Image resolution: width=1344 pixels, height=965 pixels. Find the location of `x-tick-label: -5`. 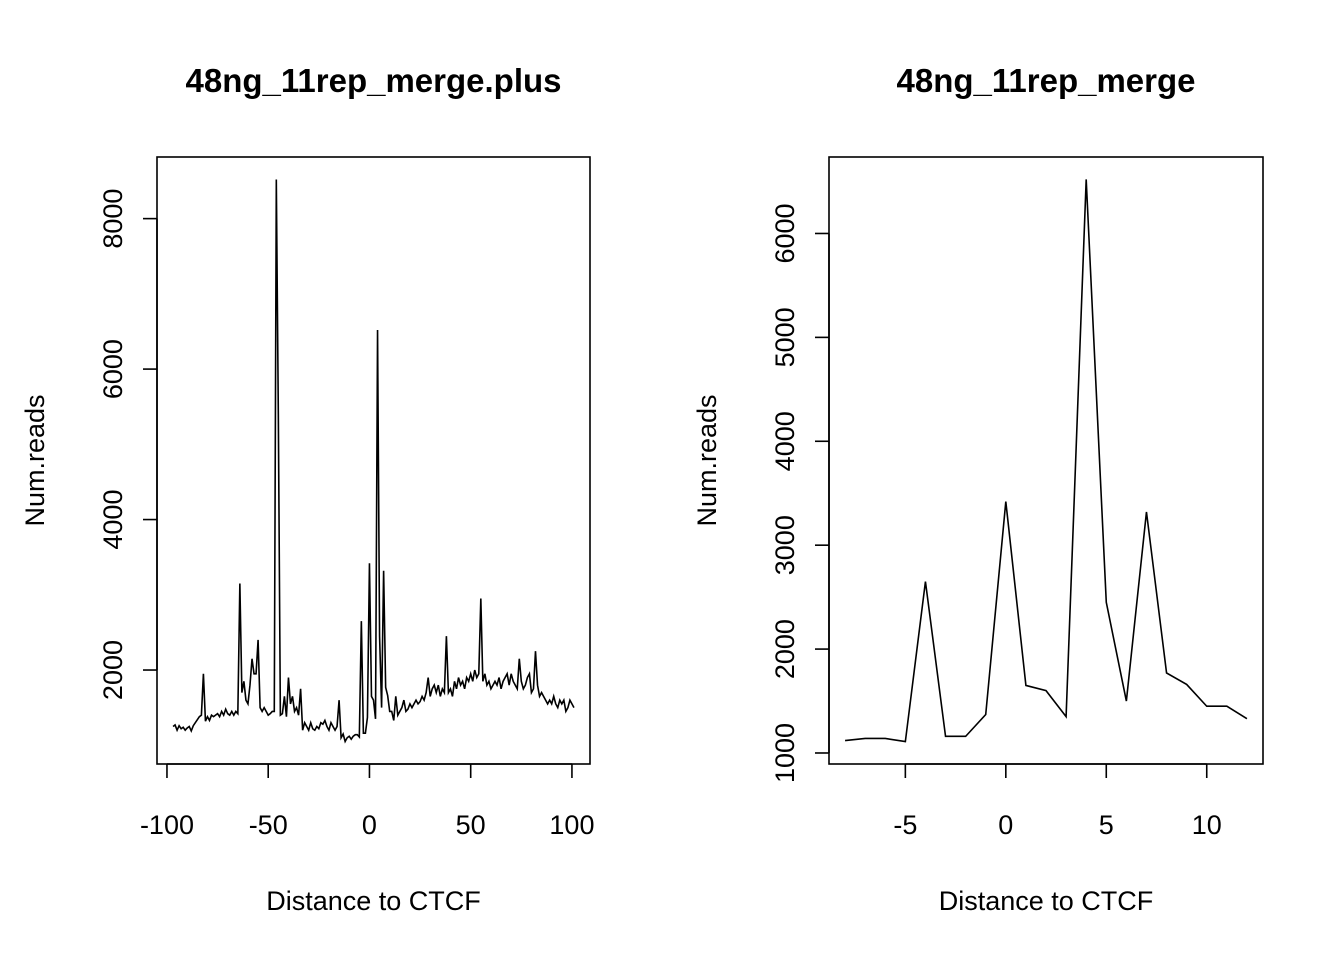

x-tick-label: -5 is located at coordinates (905, 825).